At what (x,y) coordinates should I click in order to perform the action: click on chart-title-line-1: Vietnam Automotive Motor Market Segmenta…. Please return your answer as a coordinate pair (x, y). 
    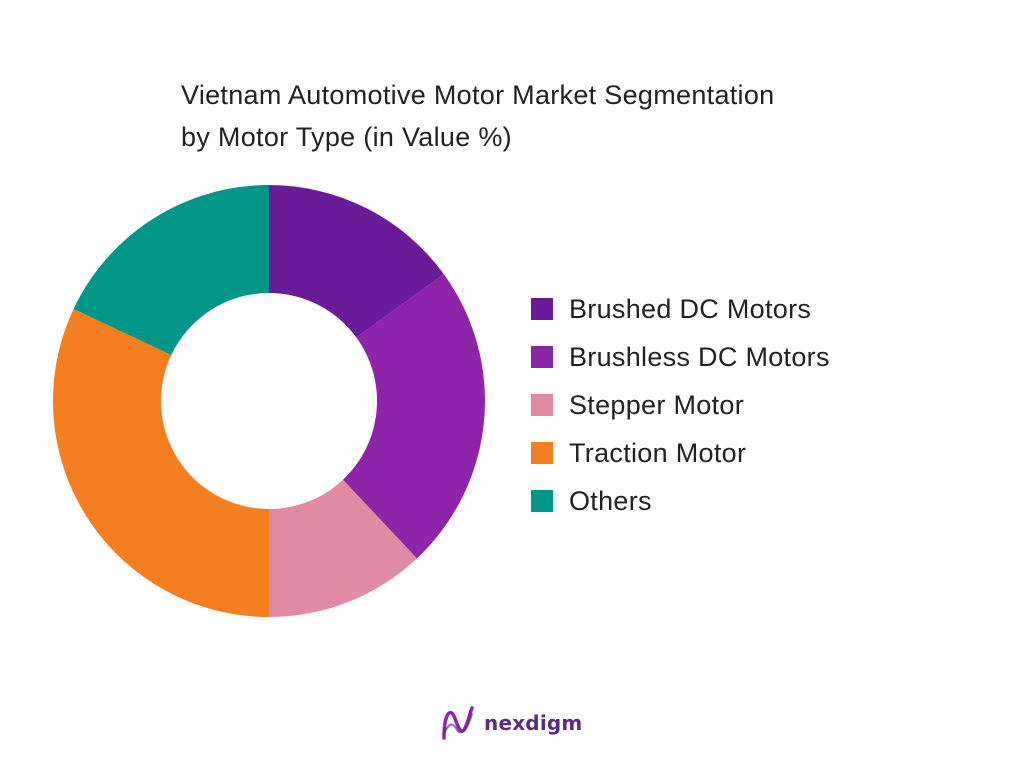
    Looking at the image, I should click on (478, 95).